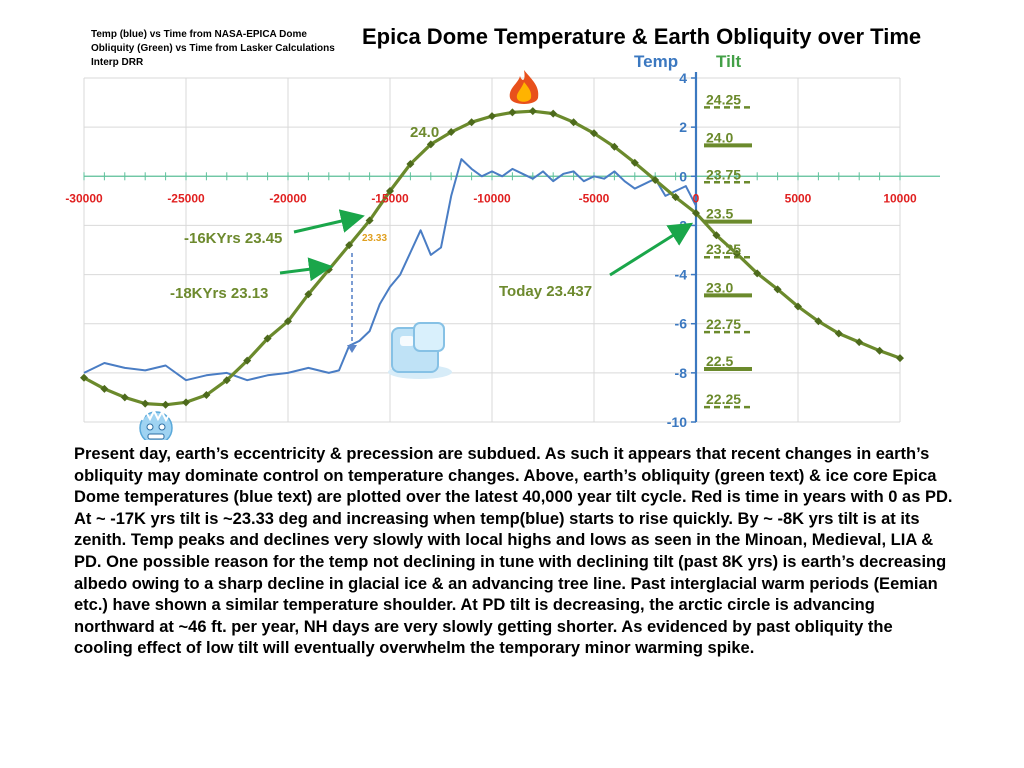 This screenshot has width=1024, height=768. I want to click on frozen-face-icon, so click(156, 424).